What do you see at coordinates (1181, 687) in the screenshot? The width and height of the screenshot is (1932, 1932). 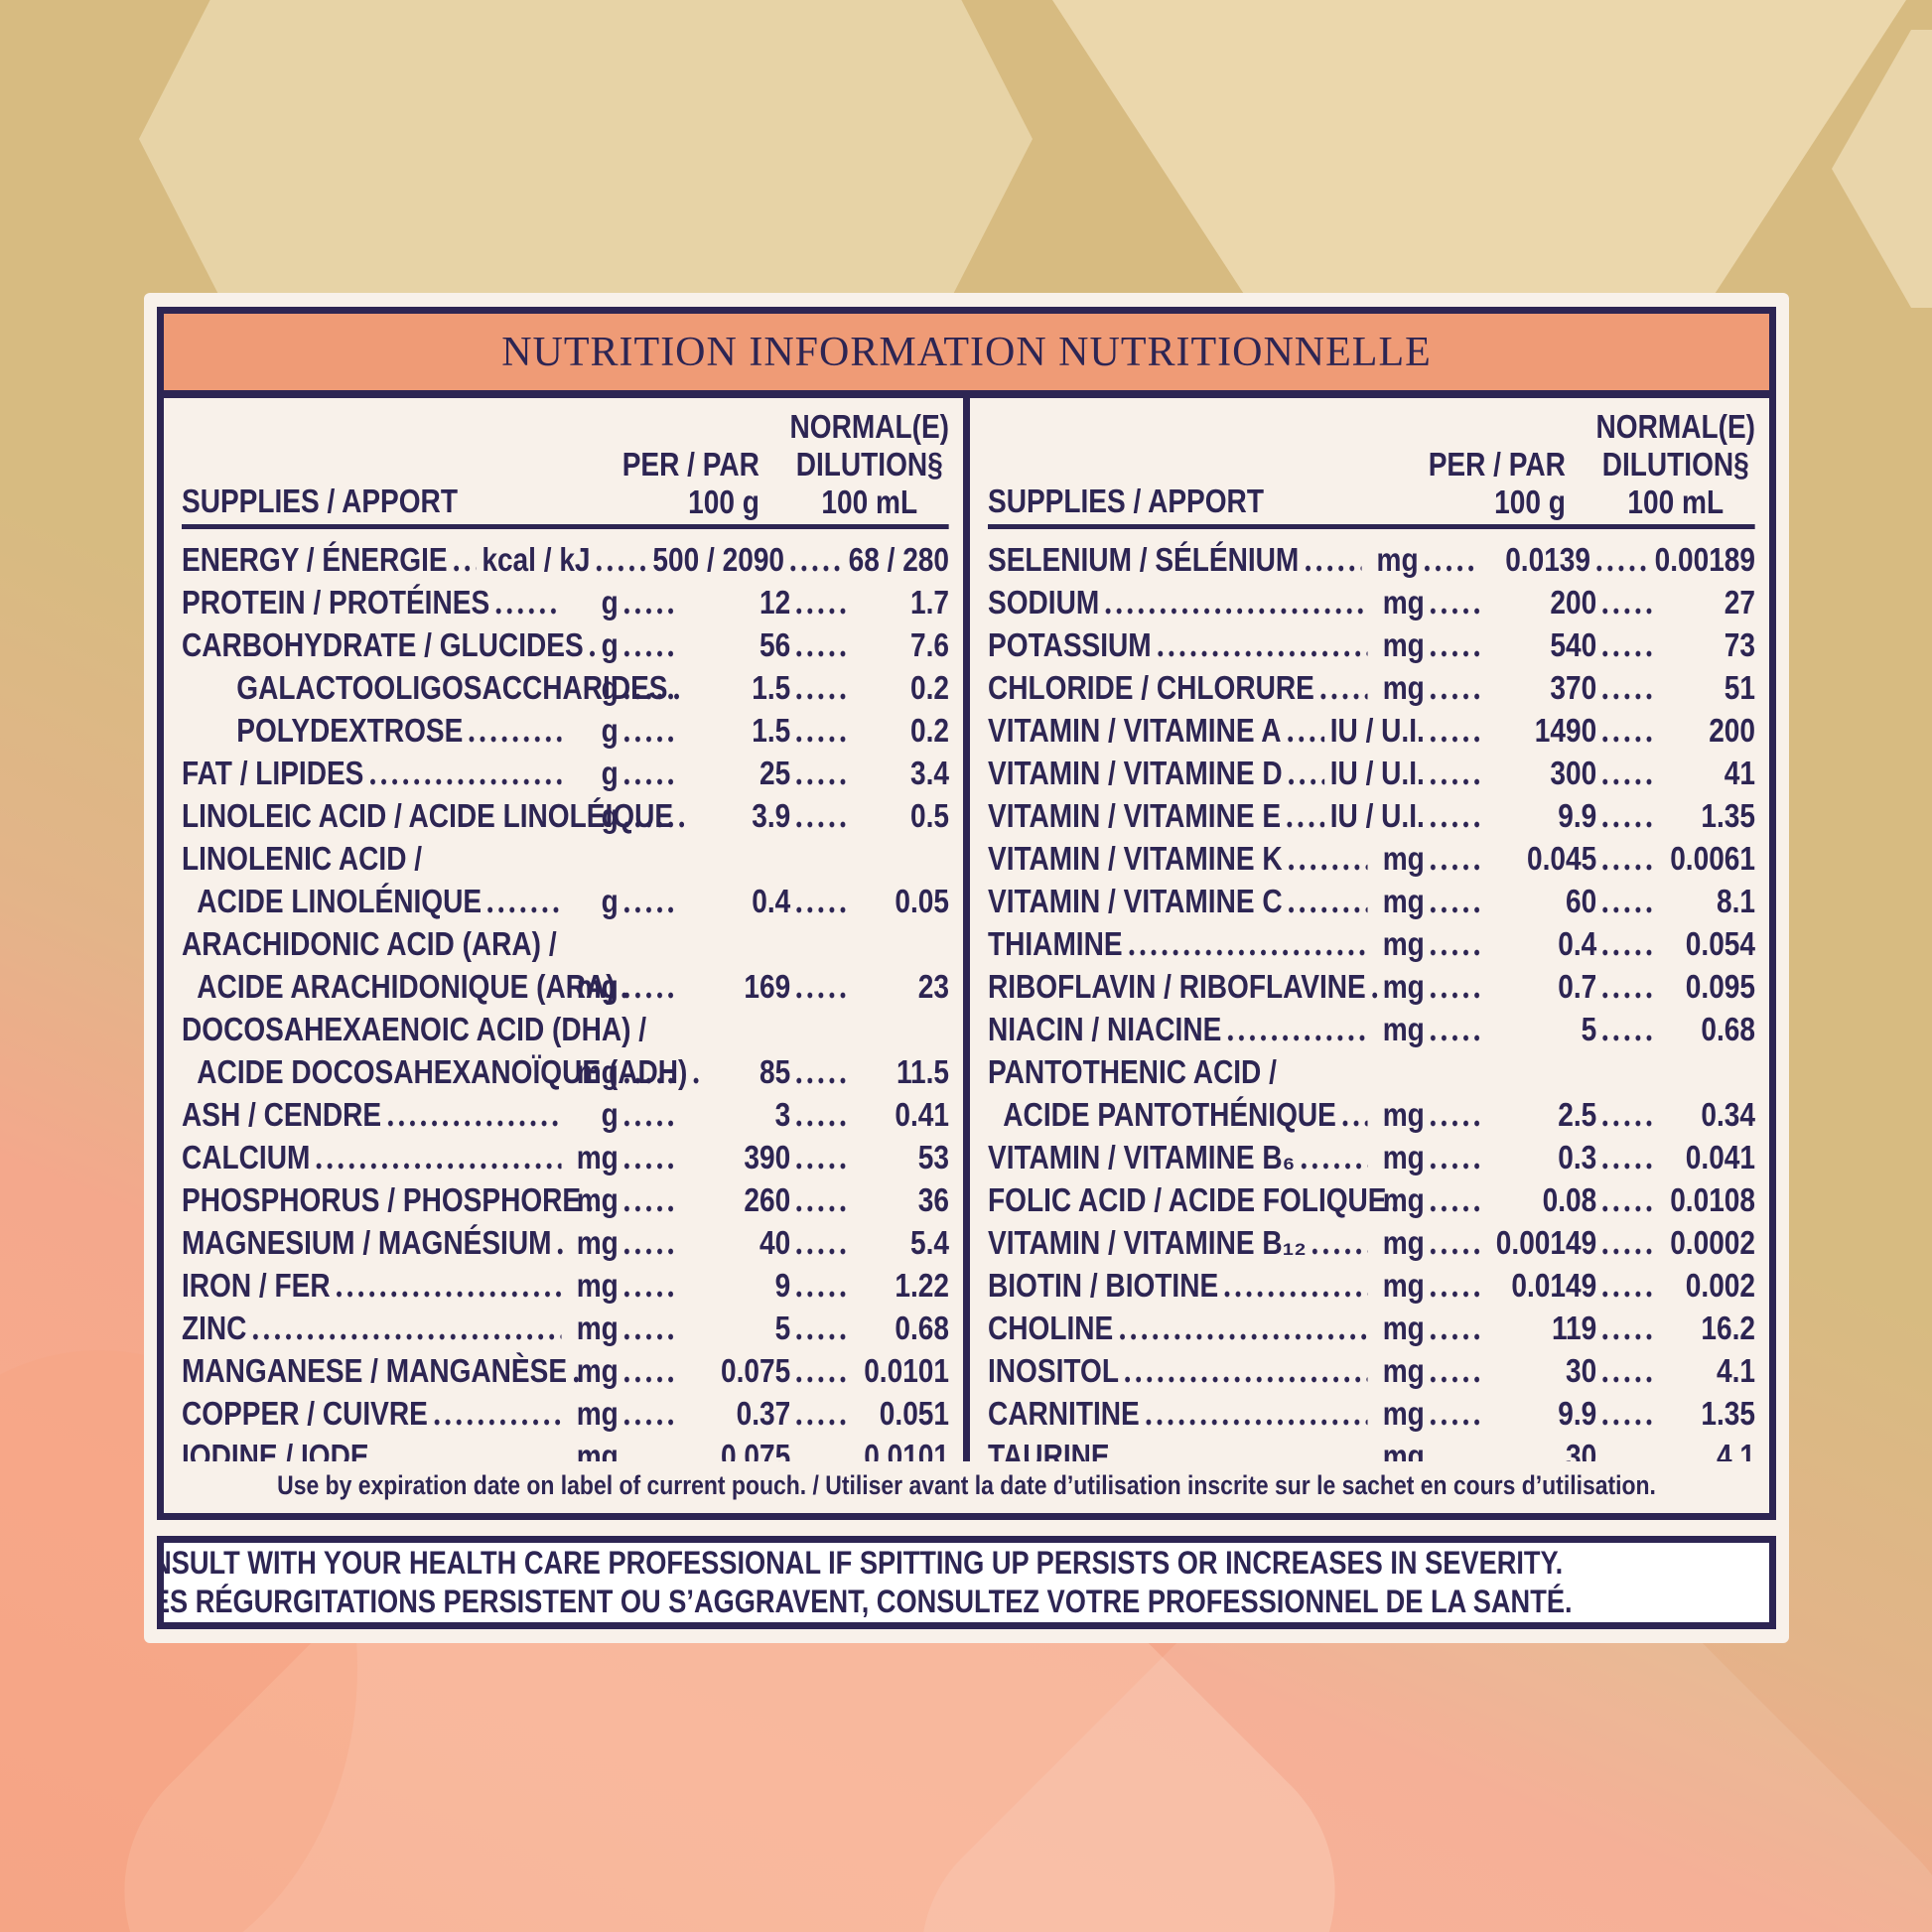 I see `row-label-wrap: CHLORIDE / CHLORURE` at bounding box center [1181, 687].